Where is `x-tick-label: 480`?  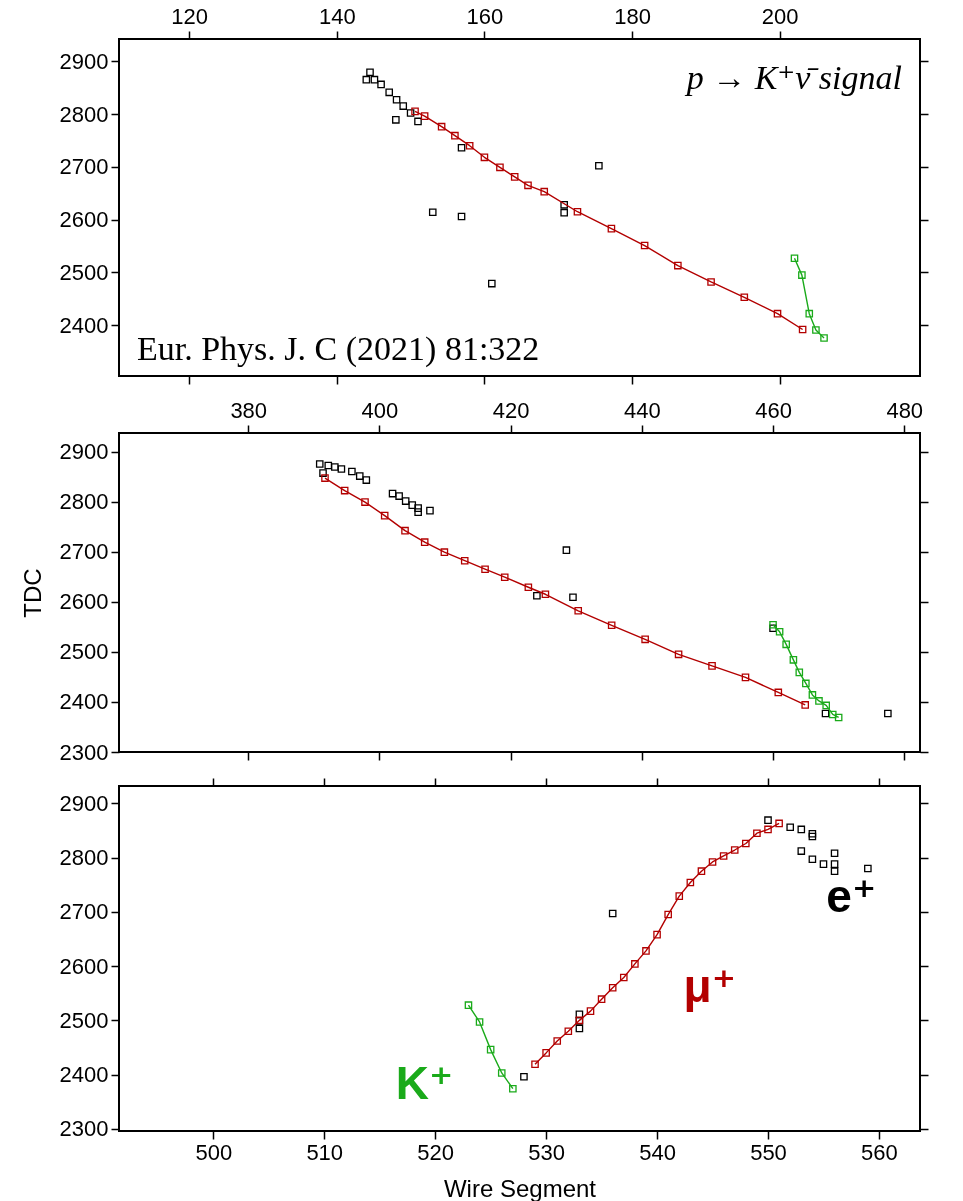 x-tick-label: 480 is located at coordinates (905, 410).